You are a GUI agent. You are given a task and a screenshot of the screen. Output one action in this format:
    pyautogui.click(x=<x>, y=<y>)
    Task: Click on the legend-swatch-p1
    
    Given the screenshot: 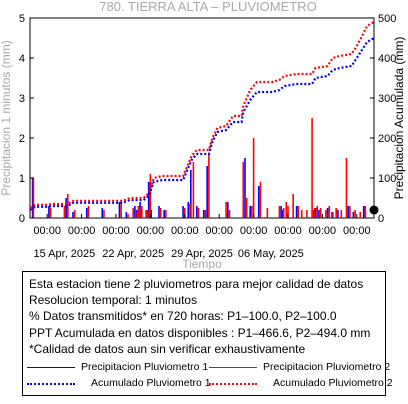 What is the action you would take?
    pyautogui.click(x=51, y=367)
    